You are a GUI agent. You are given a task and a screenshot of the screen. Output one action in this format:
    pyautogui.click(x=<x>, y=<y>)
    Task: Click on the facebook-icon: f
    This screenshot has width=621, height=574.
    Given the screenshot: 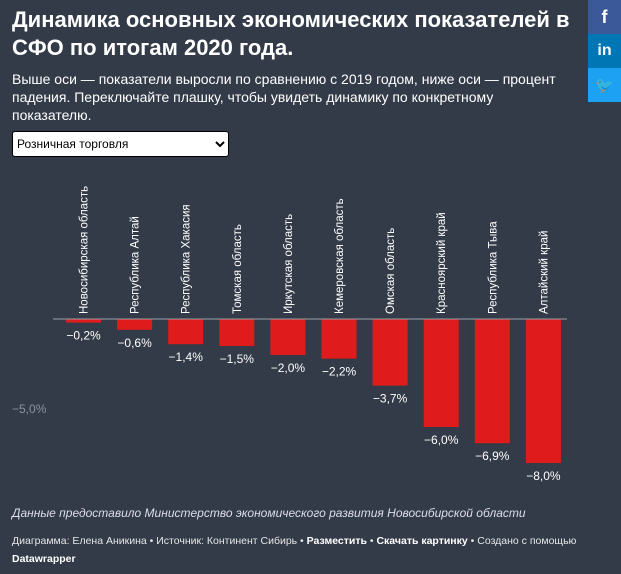 What is the action you would take?
    pyautogui.click(x=604, y=16)
    